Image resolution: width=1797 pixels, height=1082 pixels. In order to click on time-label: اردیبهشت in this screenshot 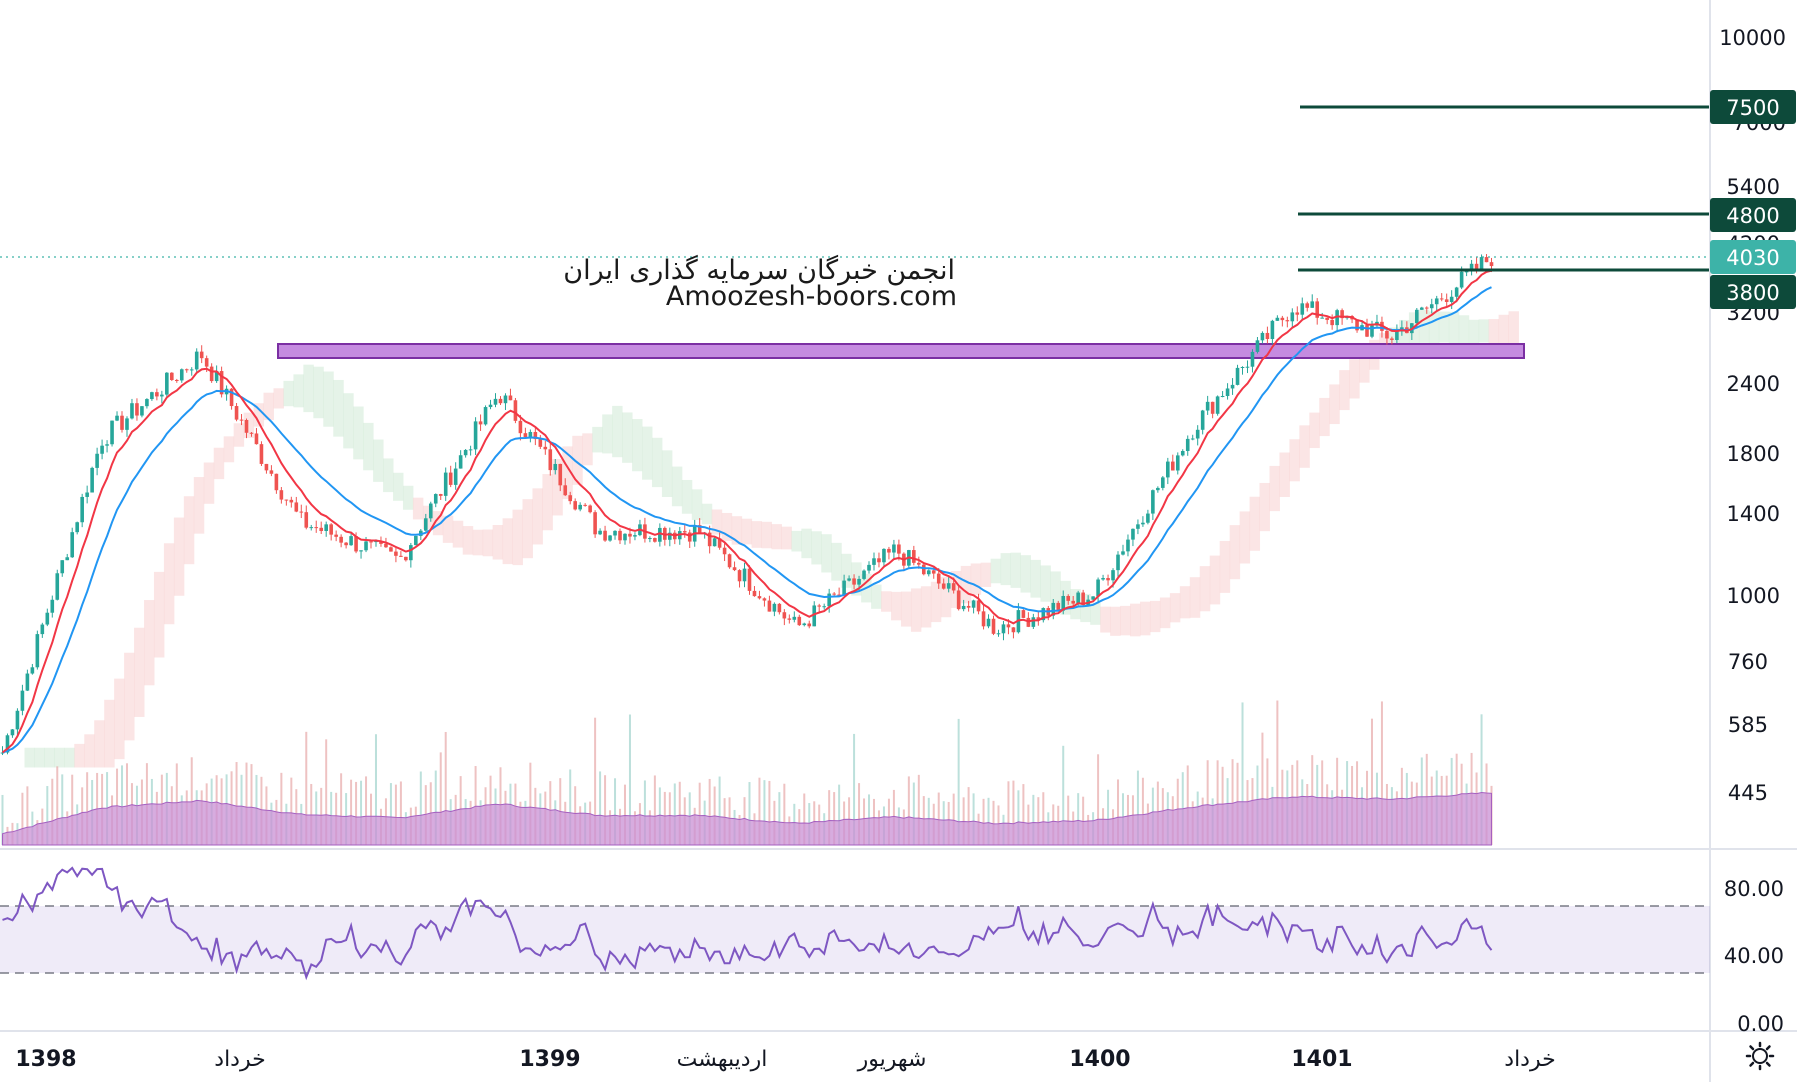, I will do `click(722, 1059)`.